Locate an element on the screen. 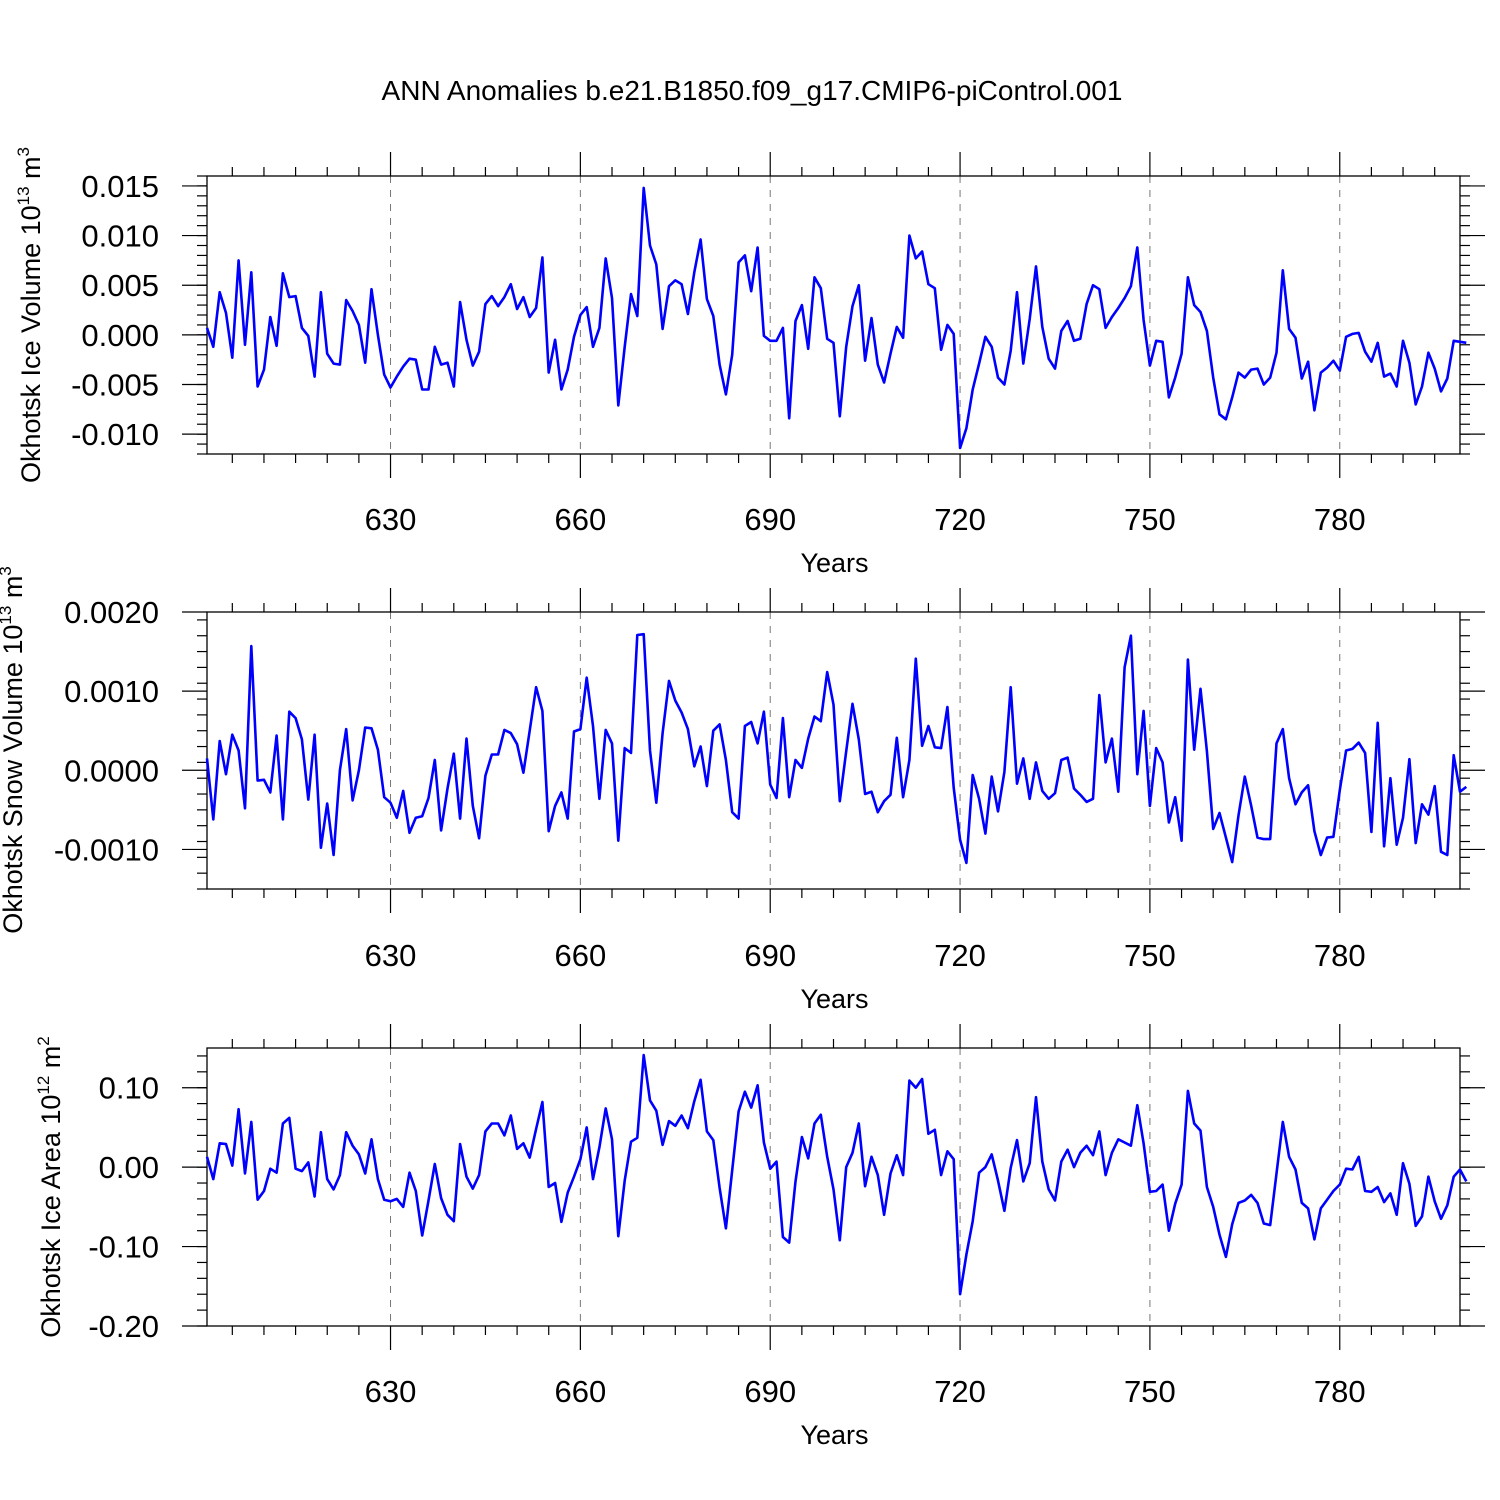 This screenshot has height=1500, width=1500. series-line is located at coordinates (836, 318).